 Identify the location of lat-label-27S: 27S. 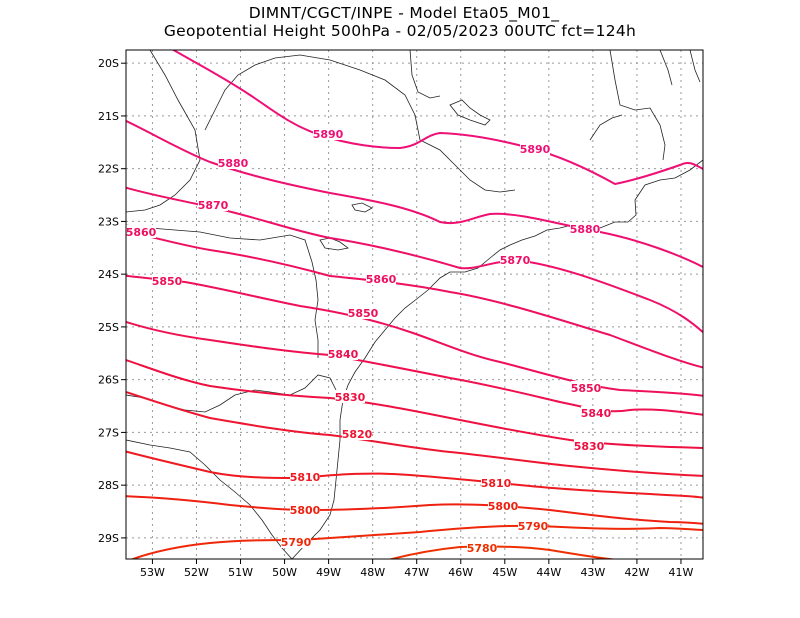
(108, 432).